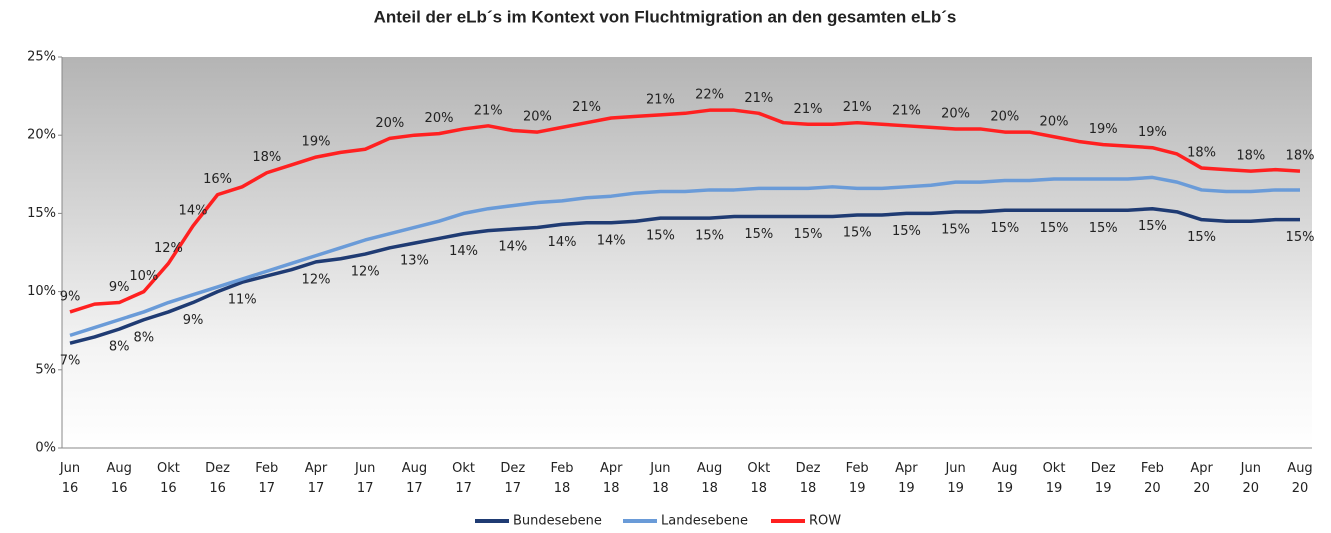  I want to click on x-tick-label: Apr 20, so click(1201, 478).